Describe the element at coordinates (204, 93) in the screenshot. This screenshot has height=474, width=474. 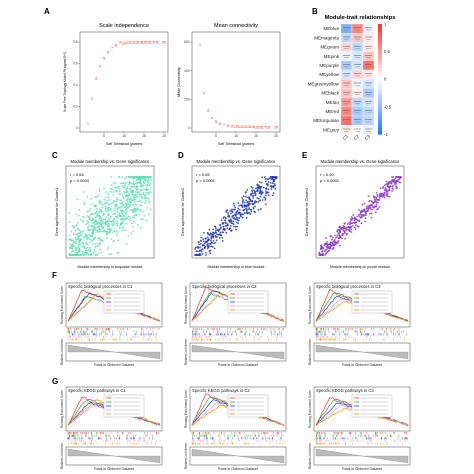
I see `a-right-point: 2` at that location.